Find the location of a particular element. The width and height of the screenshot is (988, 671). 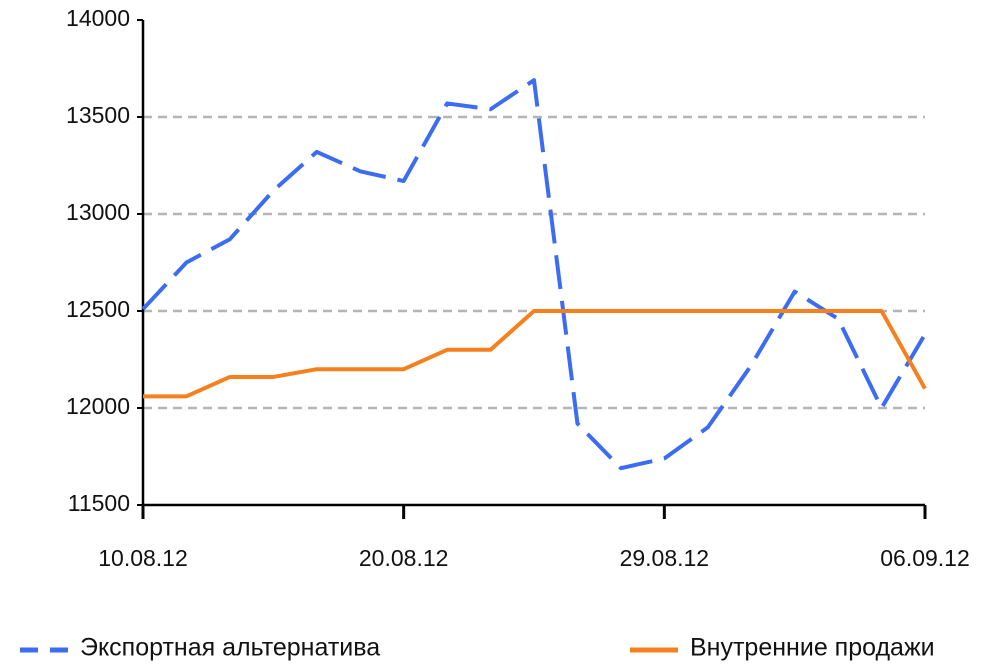

legend-label: Экспортная альтернатива is located at coordinates (230, 648).